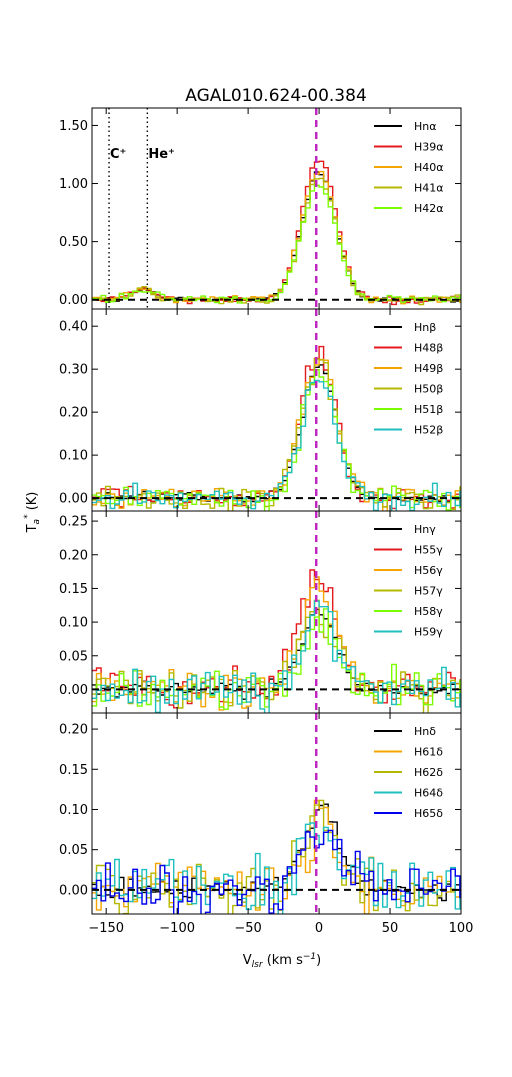  Describe the element at coordinates (425, 327) in the screenshot. I see `legend-entry: Hnβ` at that location.